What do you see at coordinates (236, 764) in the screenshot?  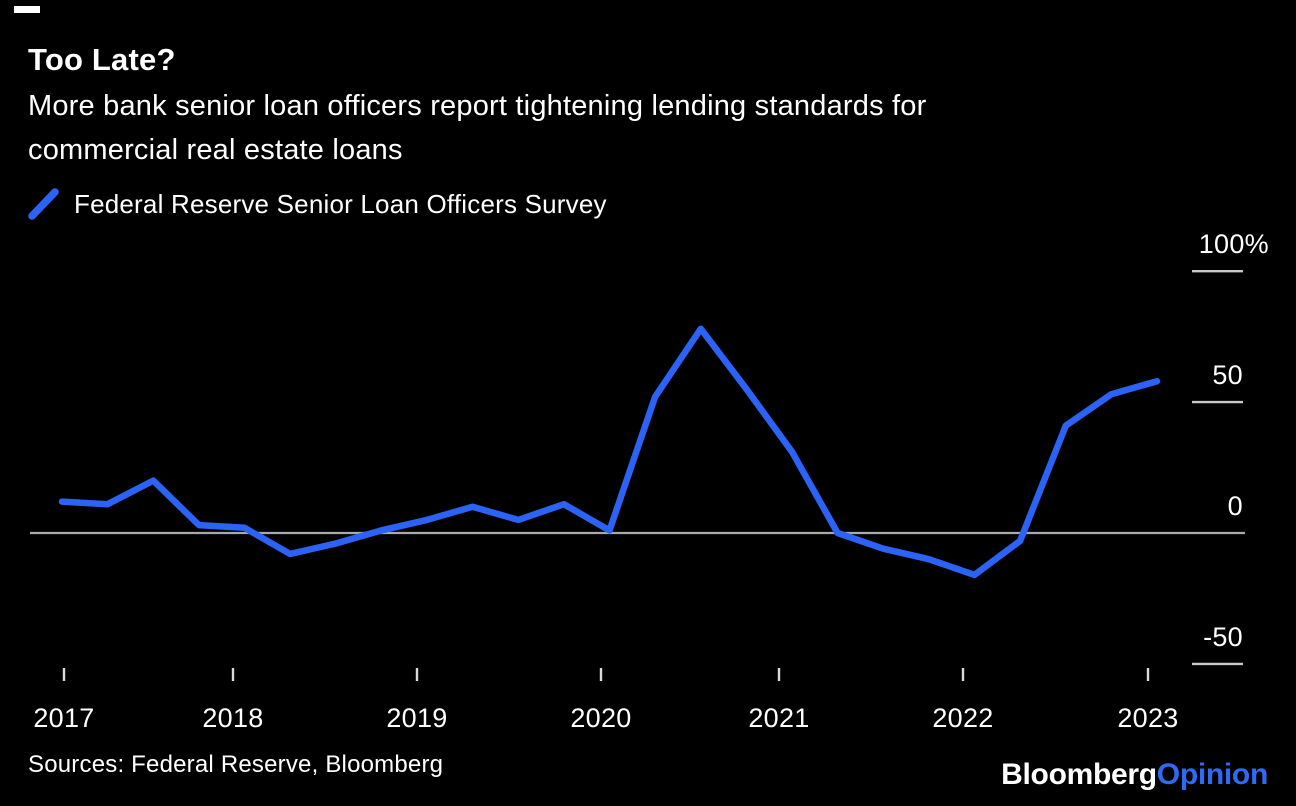 I see `sources-note: Sources: Federal Reserve, Bloomberg` at bounding box center [236, 764].